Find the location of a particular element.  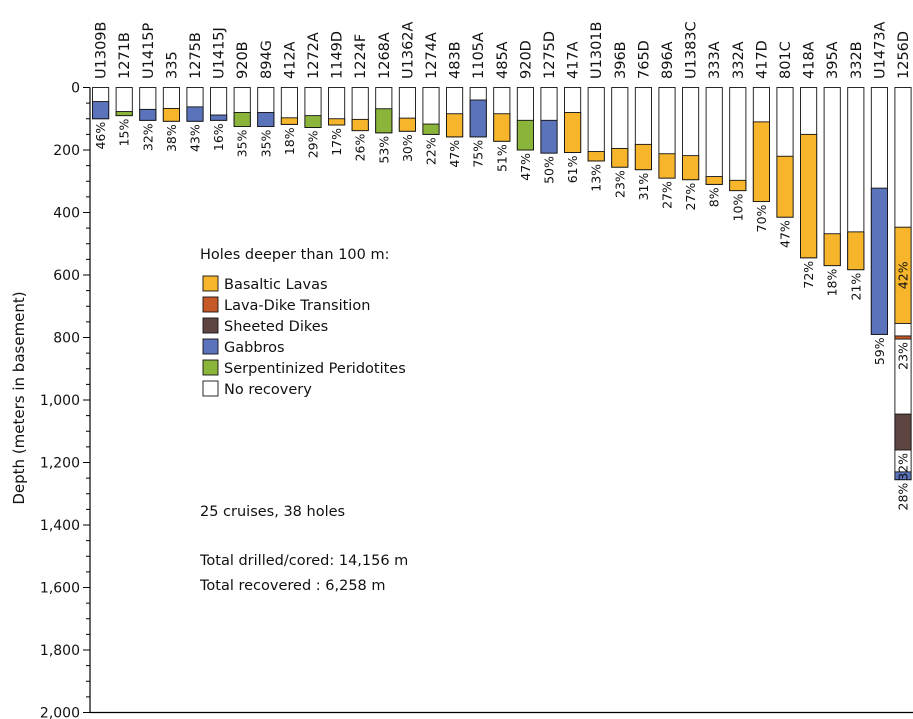

hole-label-896A: 896A is located at coordinates (668, 60).